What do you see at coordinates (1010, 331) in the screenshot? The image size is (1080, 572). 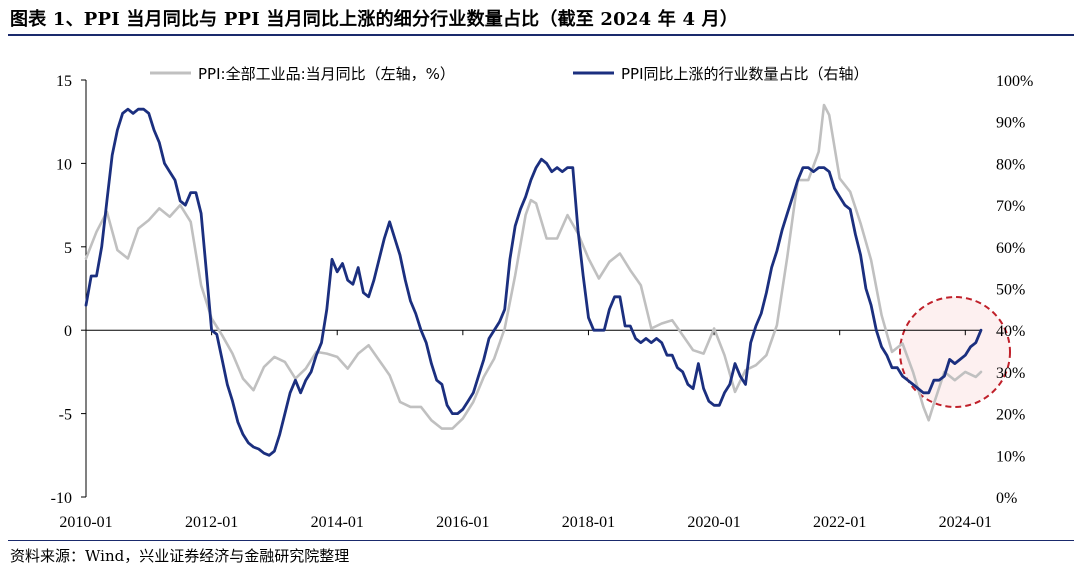 I see `right-tick-label: 40%` at bounding box center [1010, 331].